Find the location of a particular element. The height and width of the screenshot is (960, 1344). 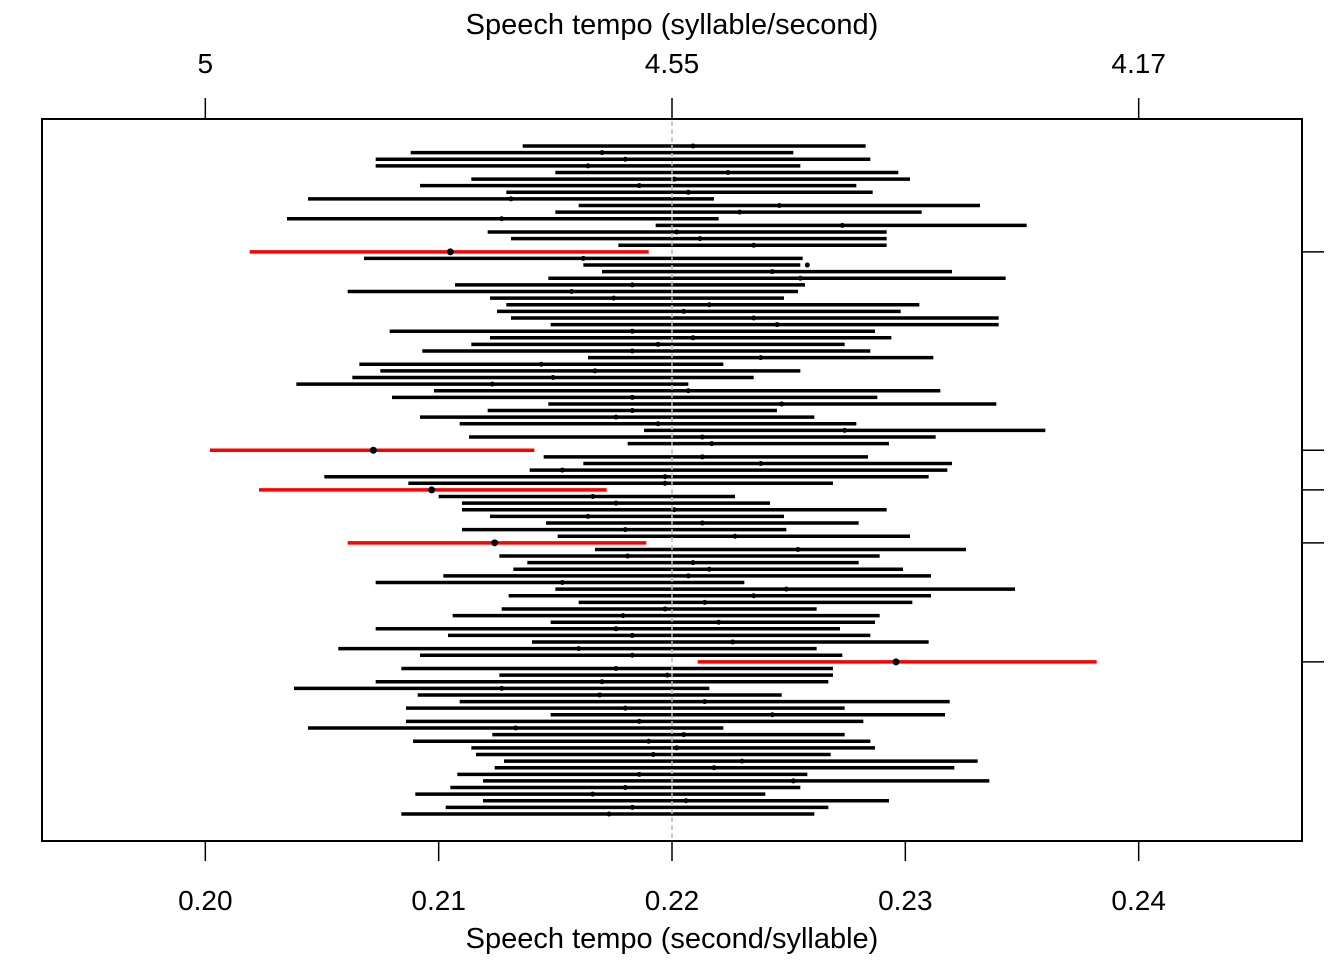

bottom-tick-label: 0.23 is located at coordinates (905, 900).